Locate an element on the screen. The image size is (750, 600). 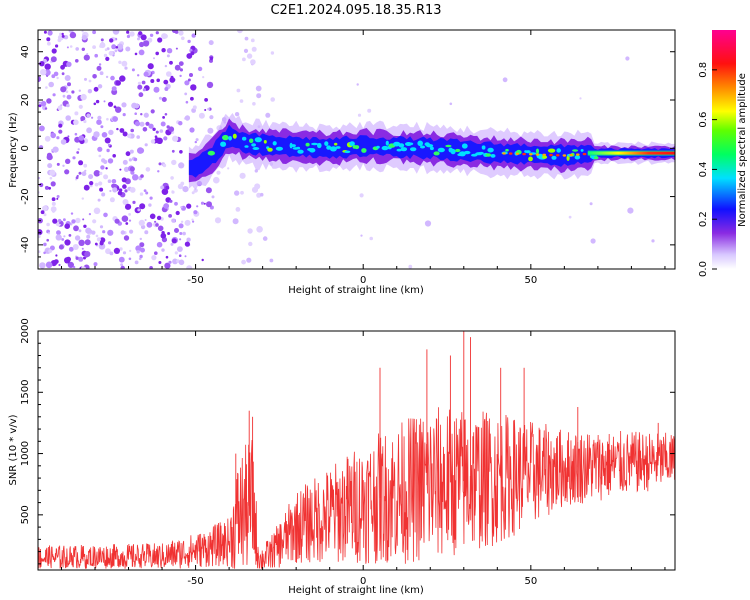
x-tick-label: 50 is located at coordinates (530, 581).